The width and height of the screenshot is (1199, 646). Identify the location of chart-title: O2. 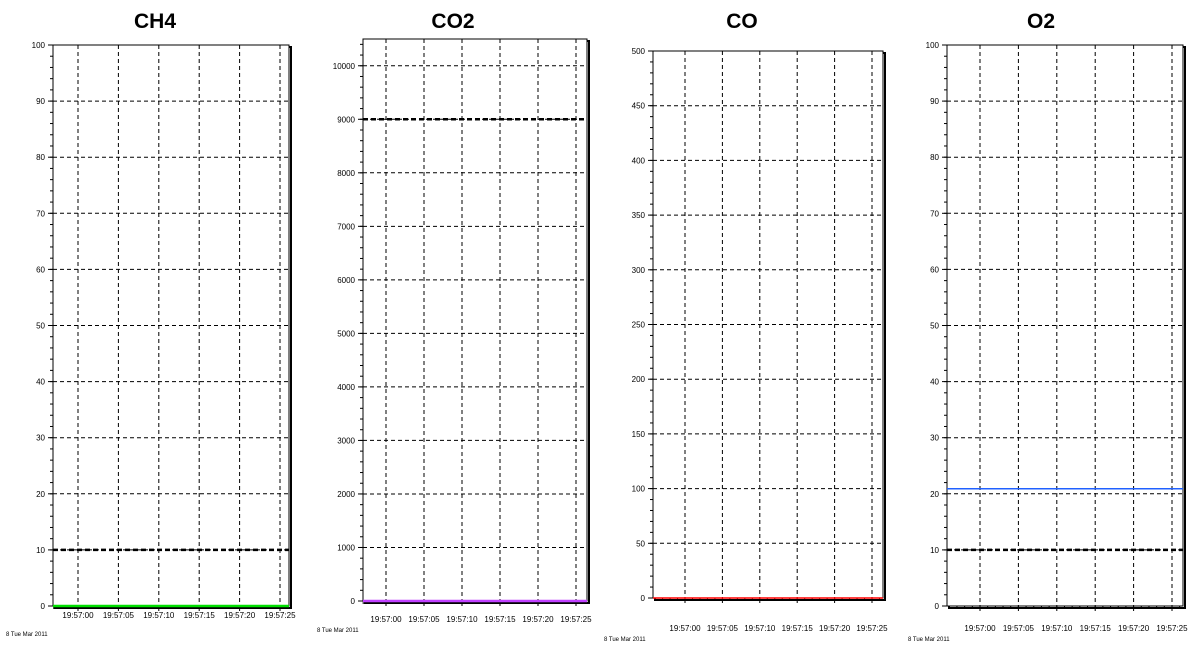
(1041, 21).